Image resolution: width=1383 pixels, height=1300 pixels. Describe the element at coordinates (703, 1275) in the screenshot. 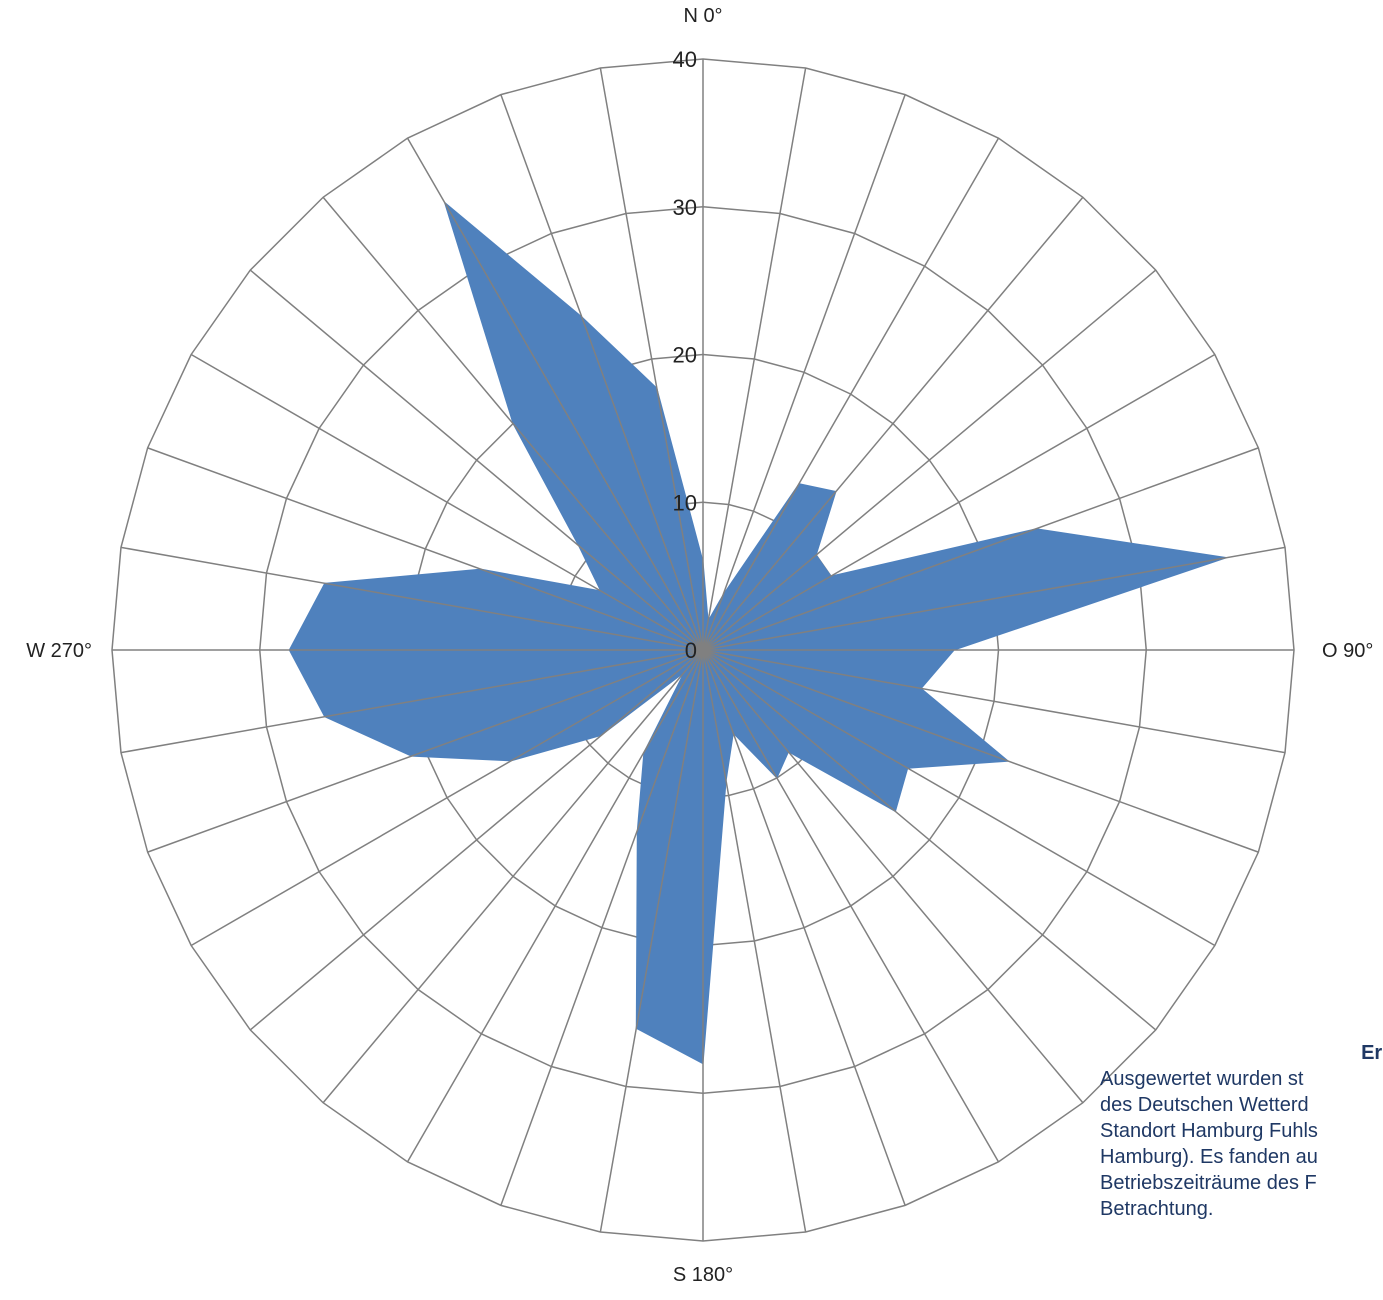

I see `compass-label-180: S 180°` at that location.